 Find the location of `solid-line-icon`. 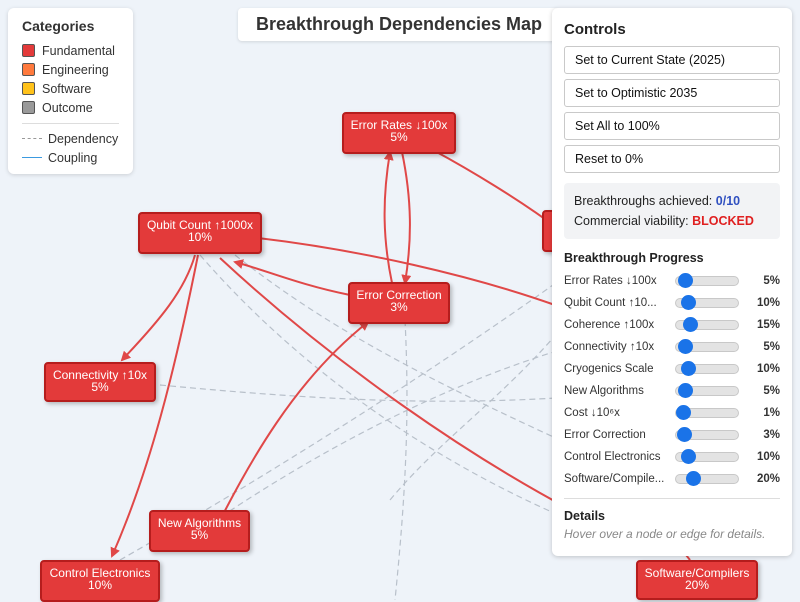

solid-line-icon is located at coordinates (32, 157).